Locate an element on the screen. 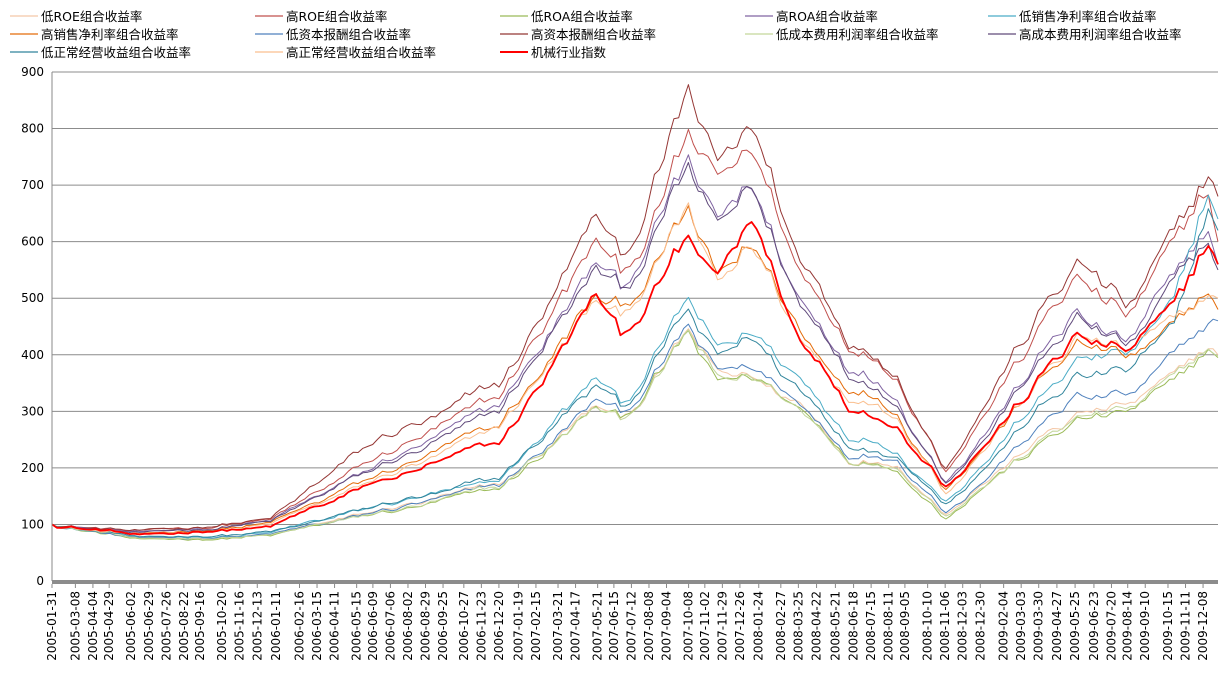  y-tick-label: 100 is located at coordinates (32, 524).